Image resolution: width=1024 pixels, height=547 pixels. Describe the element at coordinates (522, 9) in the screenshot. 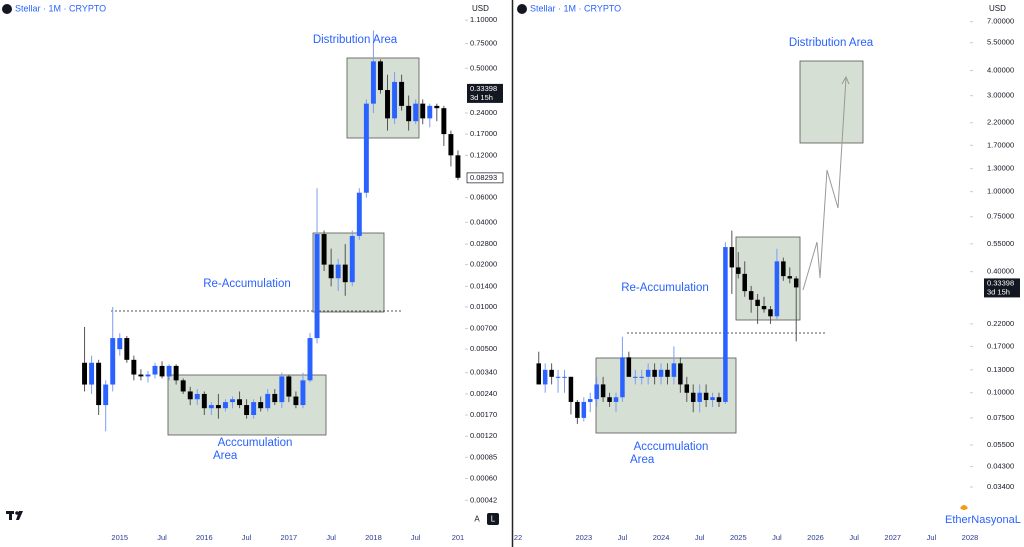

I see `symbol-logo` at that location.